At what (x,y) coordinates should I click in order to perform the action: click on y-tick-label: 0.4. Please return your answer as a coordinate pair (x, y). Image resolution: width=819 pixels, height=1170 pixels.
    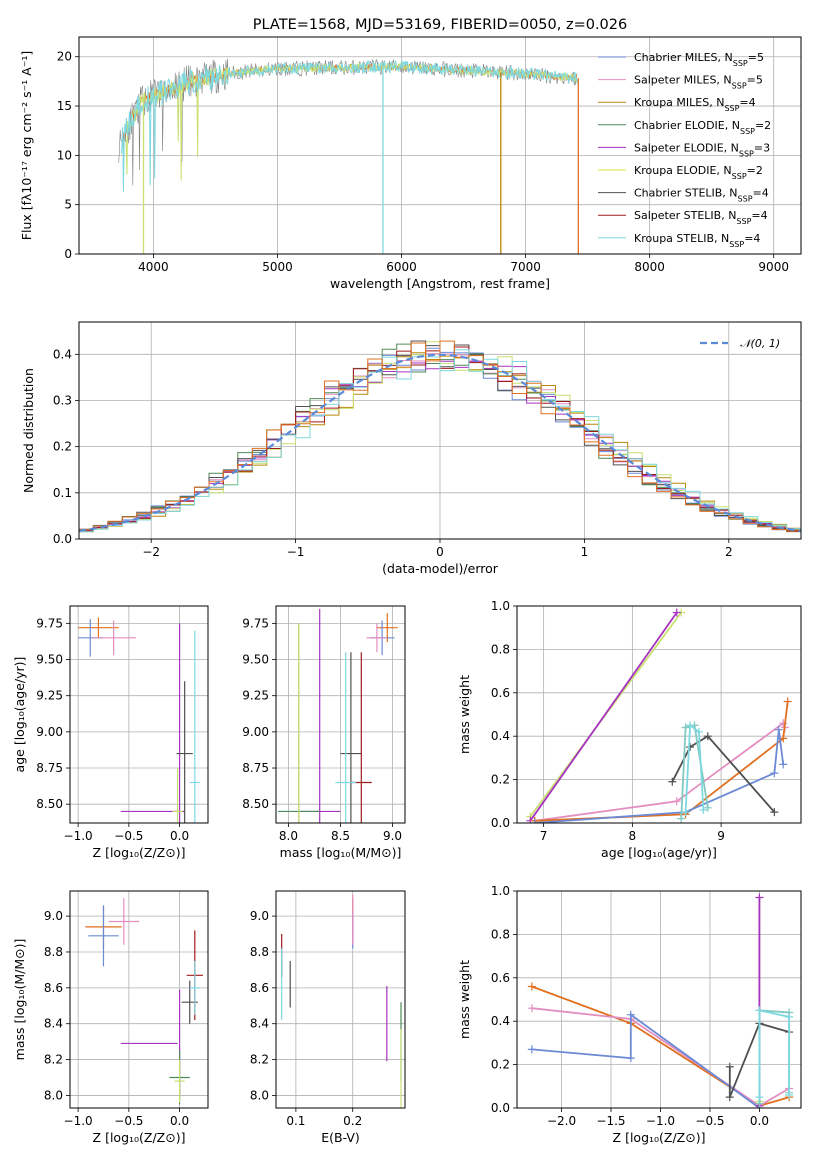
    Looking at the image, I should click on (500, 1021).